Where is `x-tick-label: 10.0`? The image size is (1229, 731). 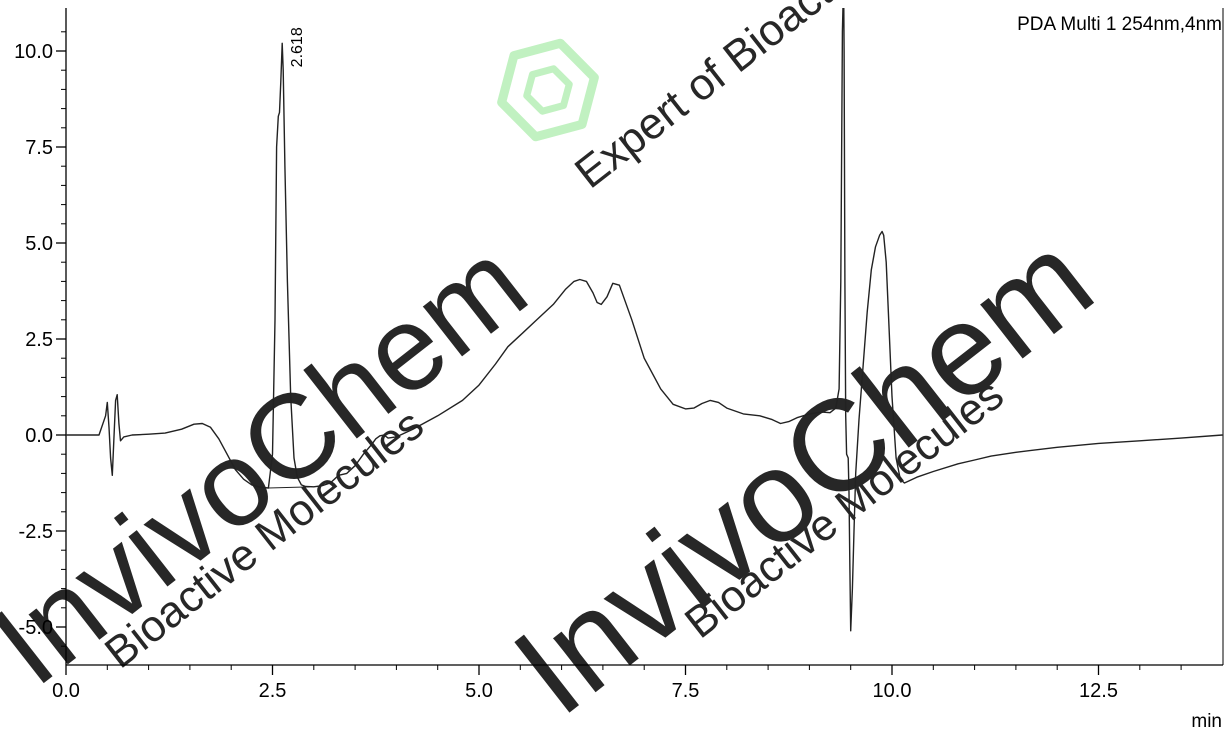 x-tick-label: 10.0 is located at coordinates (892, 691).